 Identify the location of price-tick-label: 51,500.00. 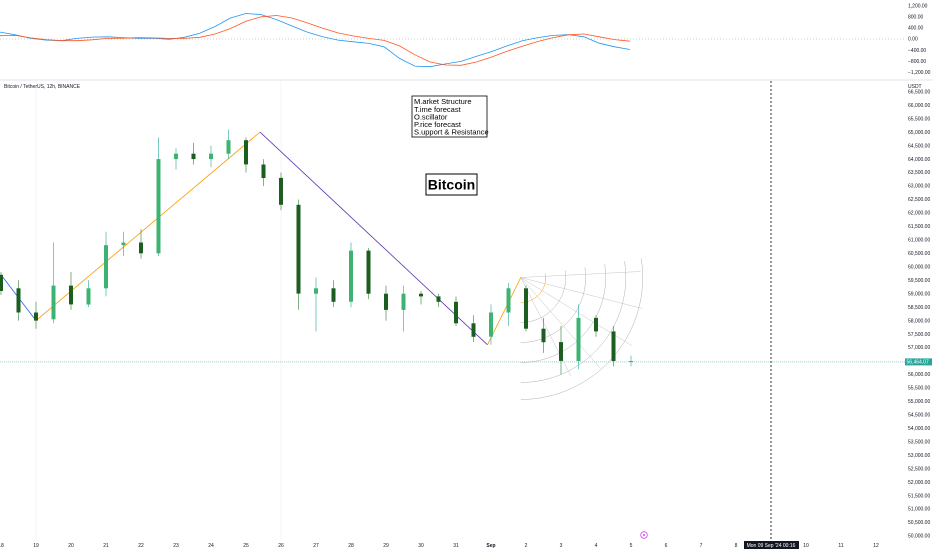
(919, 496).